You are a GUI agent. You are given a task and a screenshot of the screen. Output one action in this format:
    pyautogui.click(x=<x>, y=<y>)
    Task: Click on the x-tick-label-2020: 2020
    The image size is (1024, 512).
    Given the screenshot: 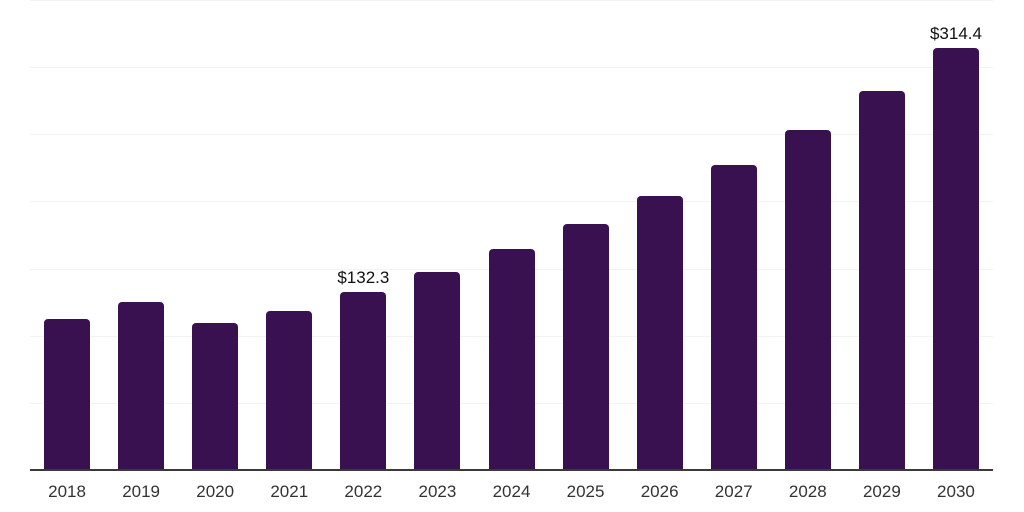 What is the action you would take?
    pyautogui.click(x=215, y=491)
    